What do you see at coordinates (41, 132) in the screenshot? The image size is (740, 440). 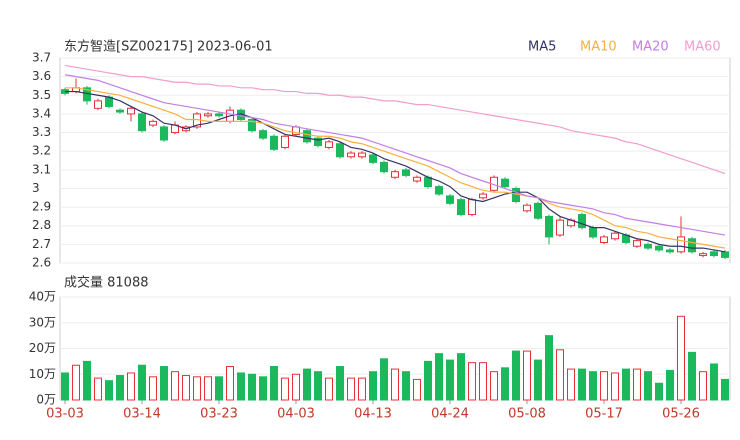 I see `y-tick-label: 3.3` at bounding box center [41, 132].